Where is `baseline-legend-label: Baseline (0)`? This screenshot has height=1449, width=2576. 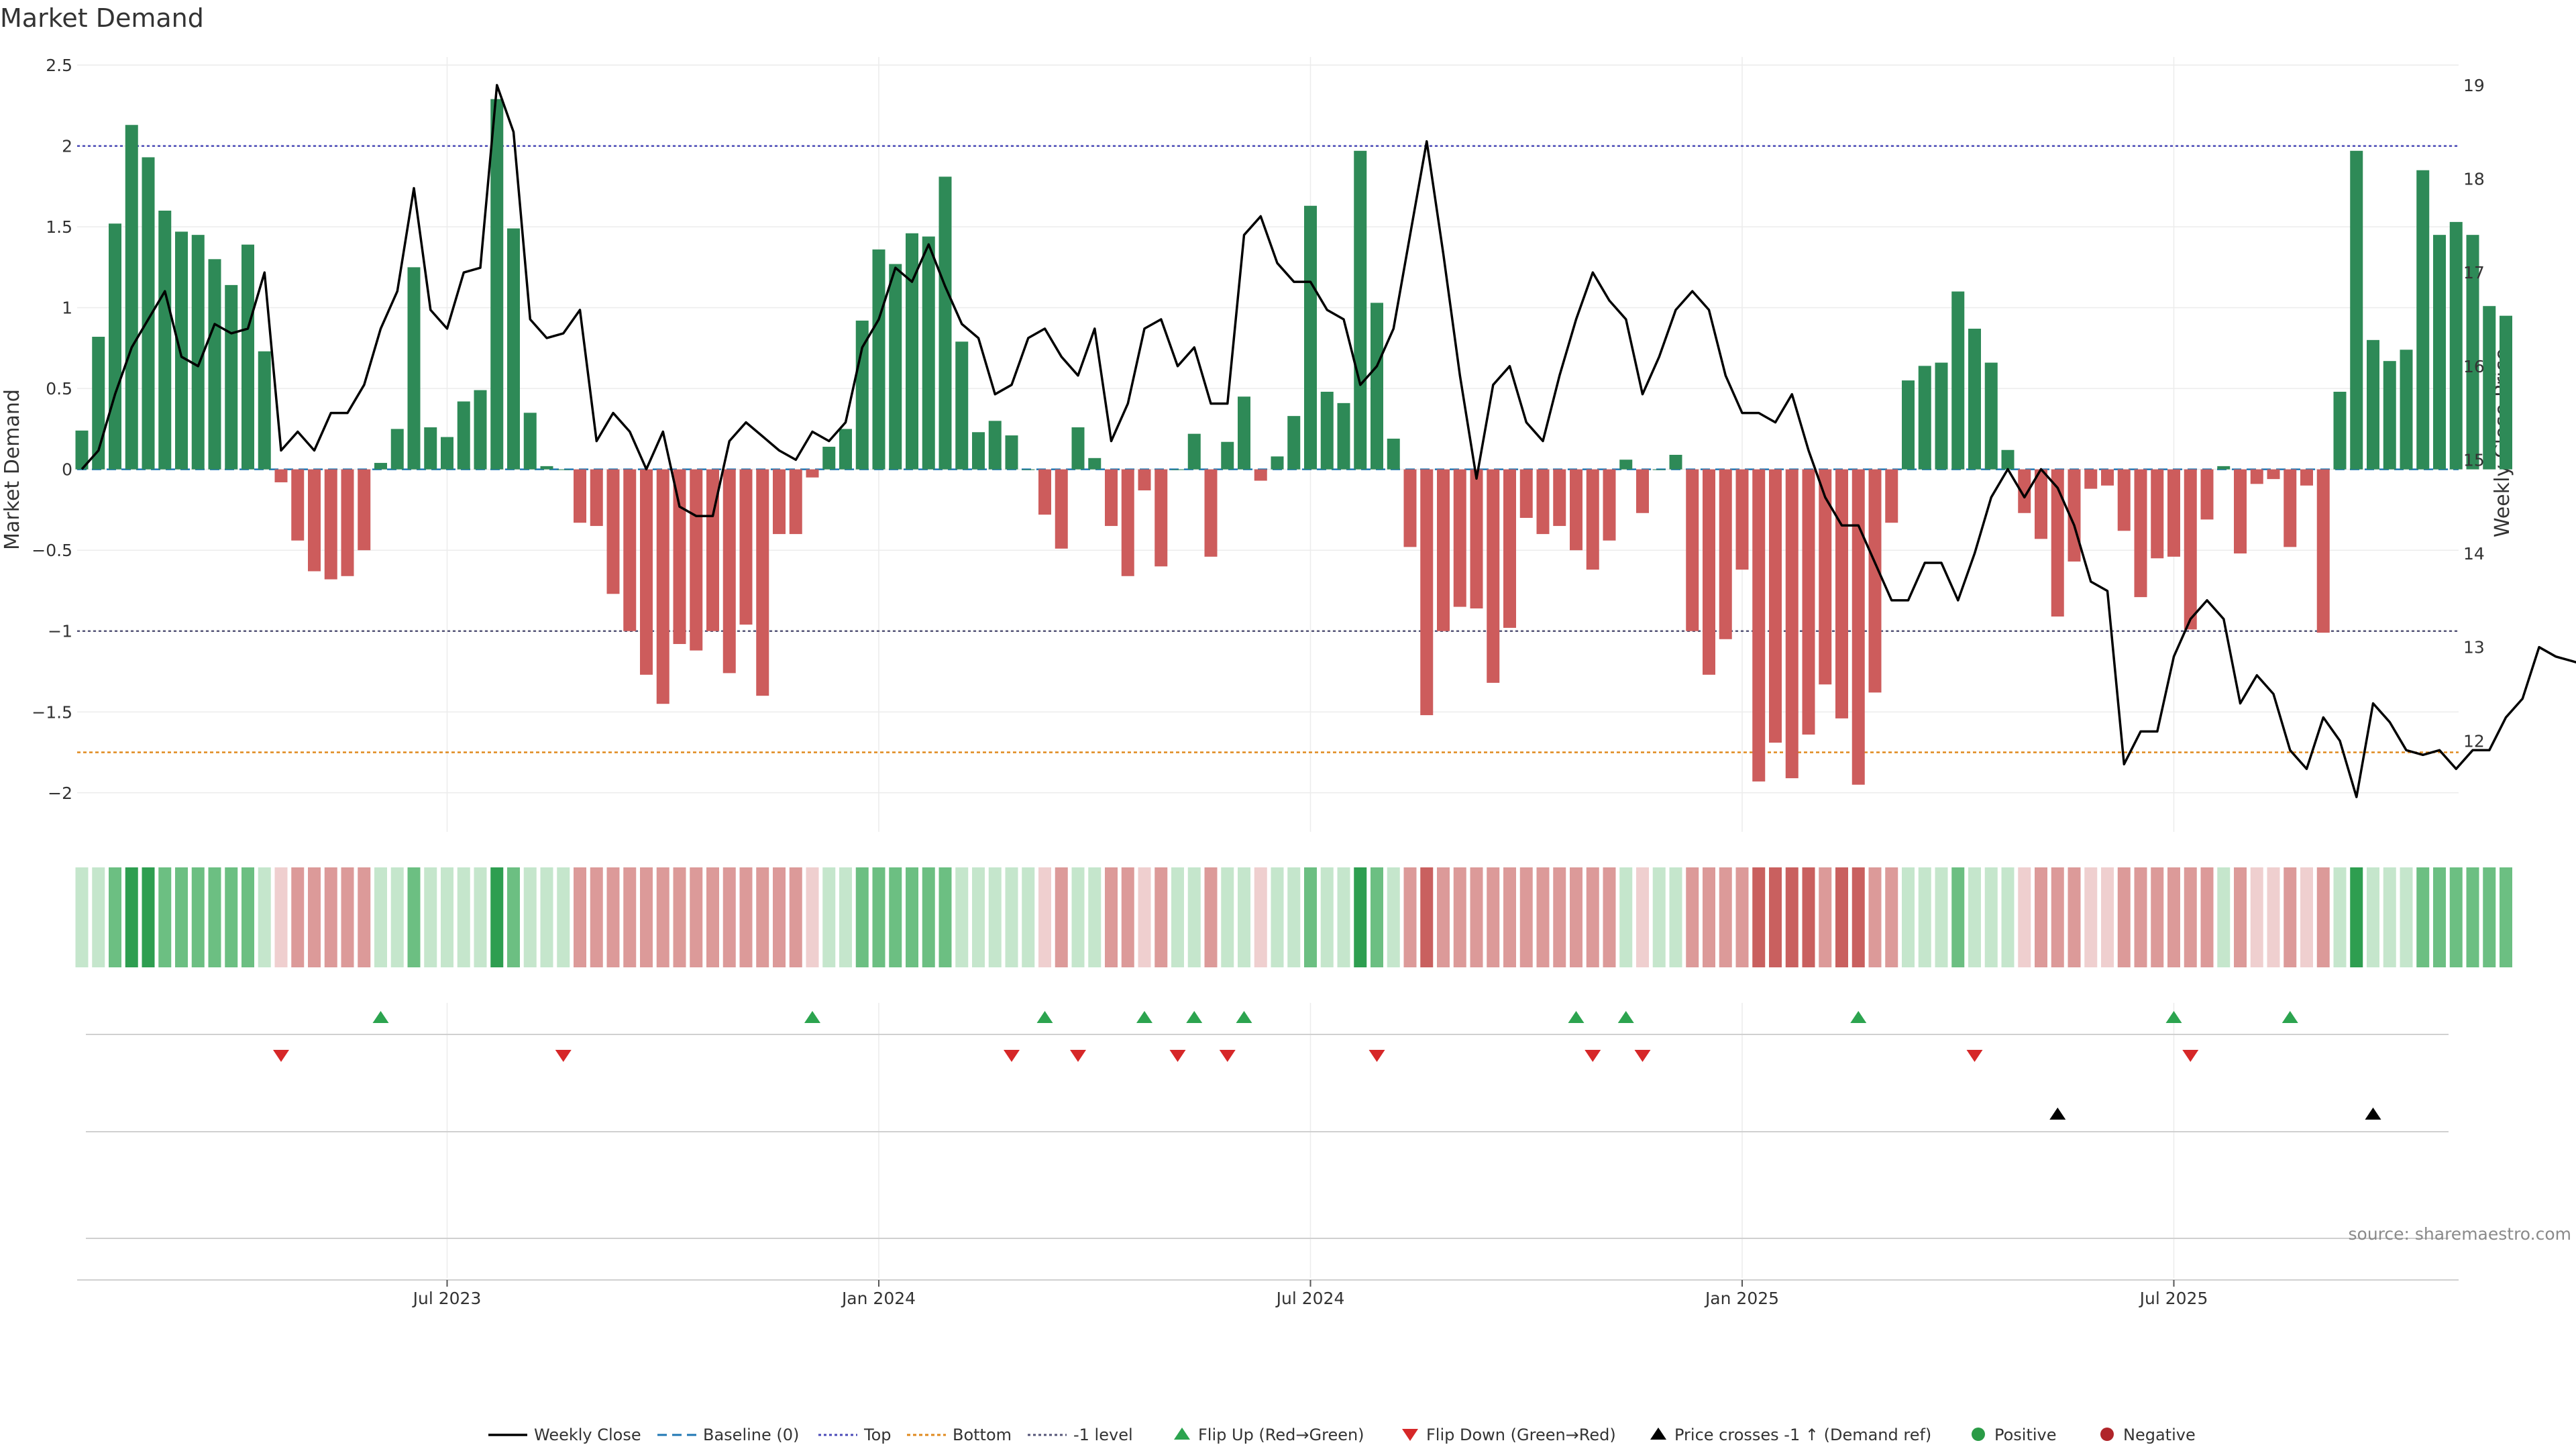 baseline-legend-label: Baseline (0) is located at coordinates (751, 1435).